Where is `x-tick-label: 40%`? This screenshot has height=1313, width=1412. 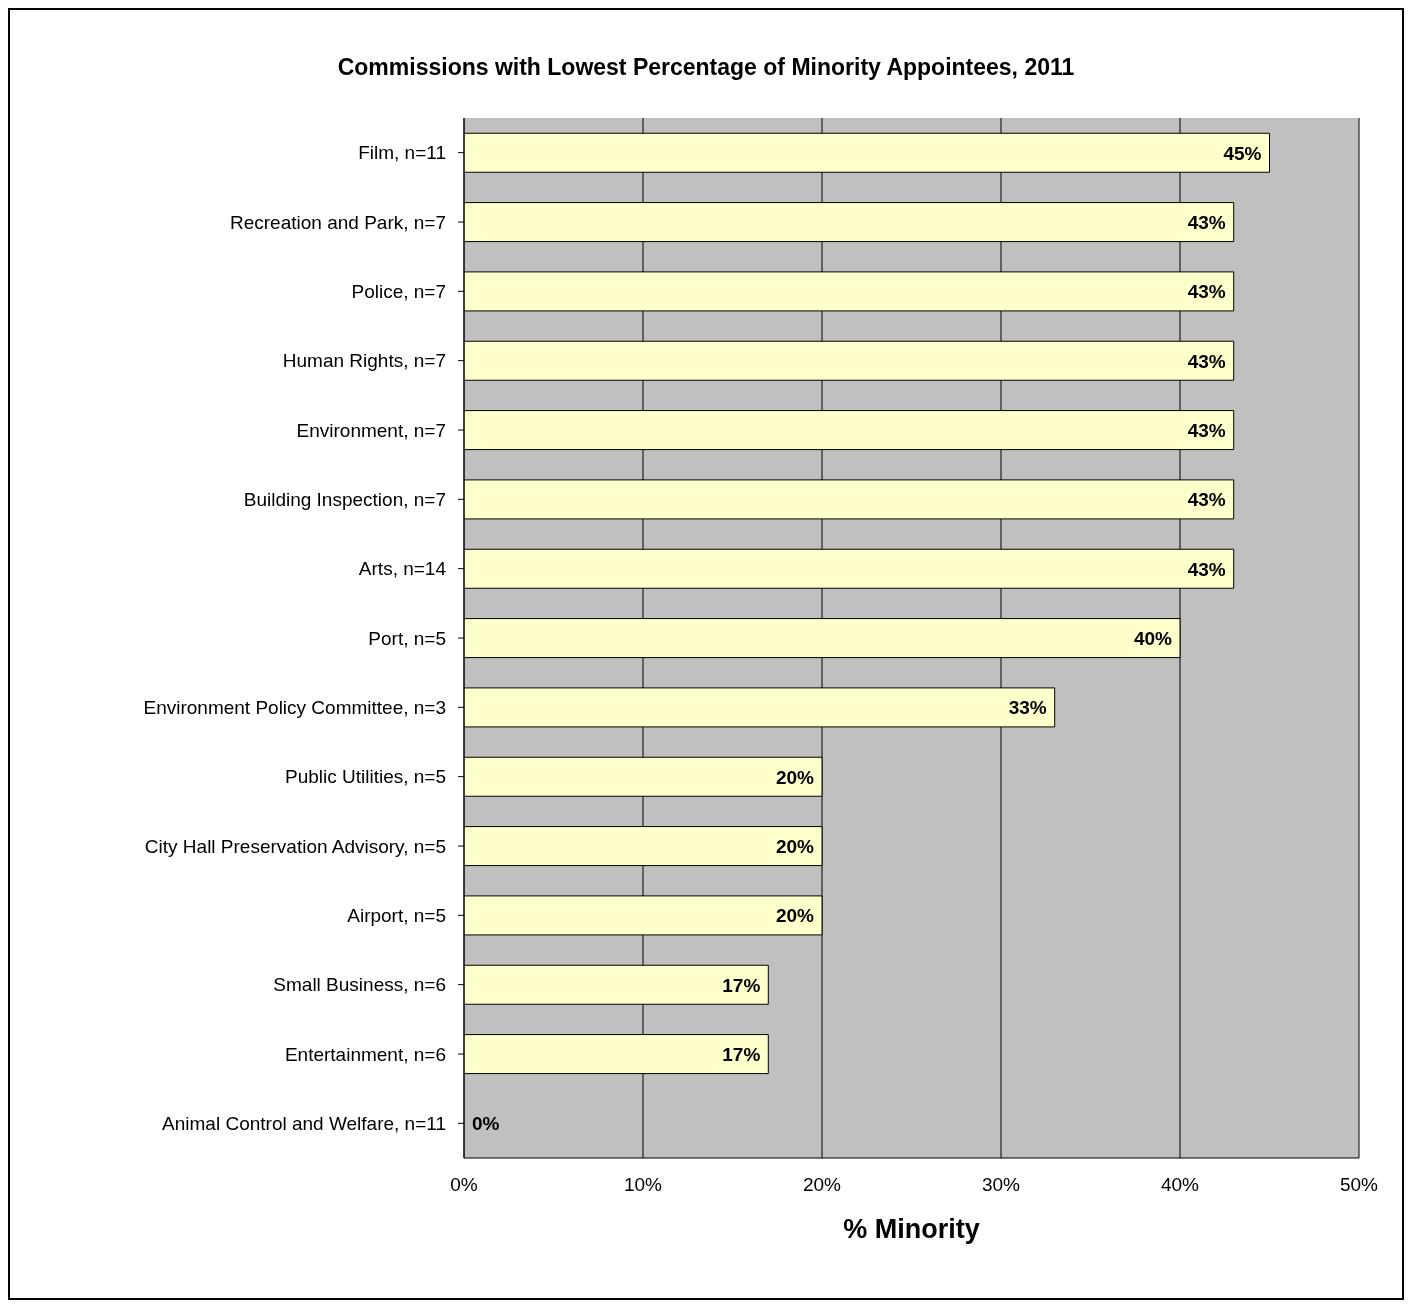
x-tick-label: 40% is located at coordinates (1180, 1185).